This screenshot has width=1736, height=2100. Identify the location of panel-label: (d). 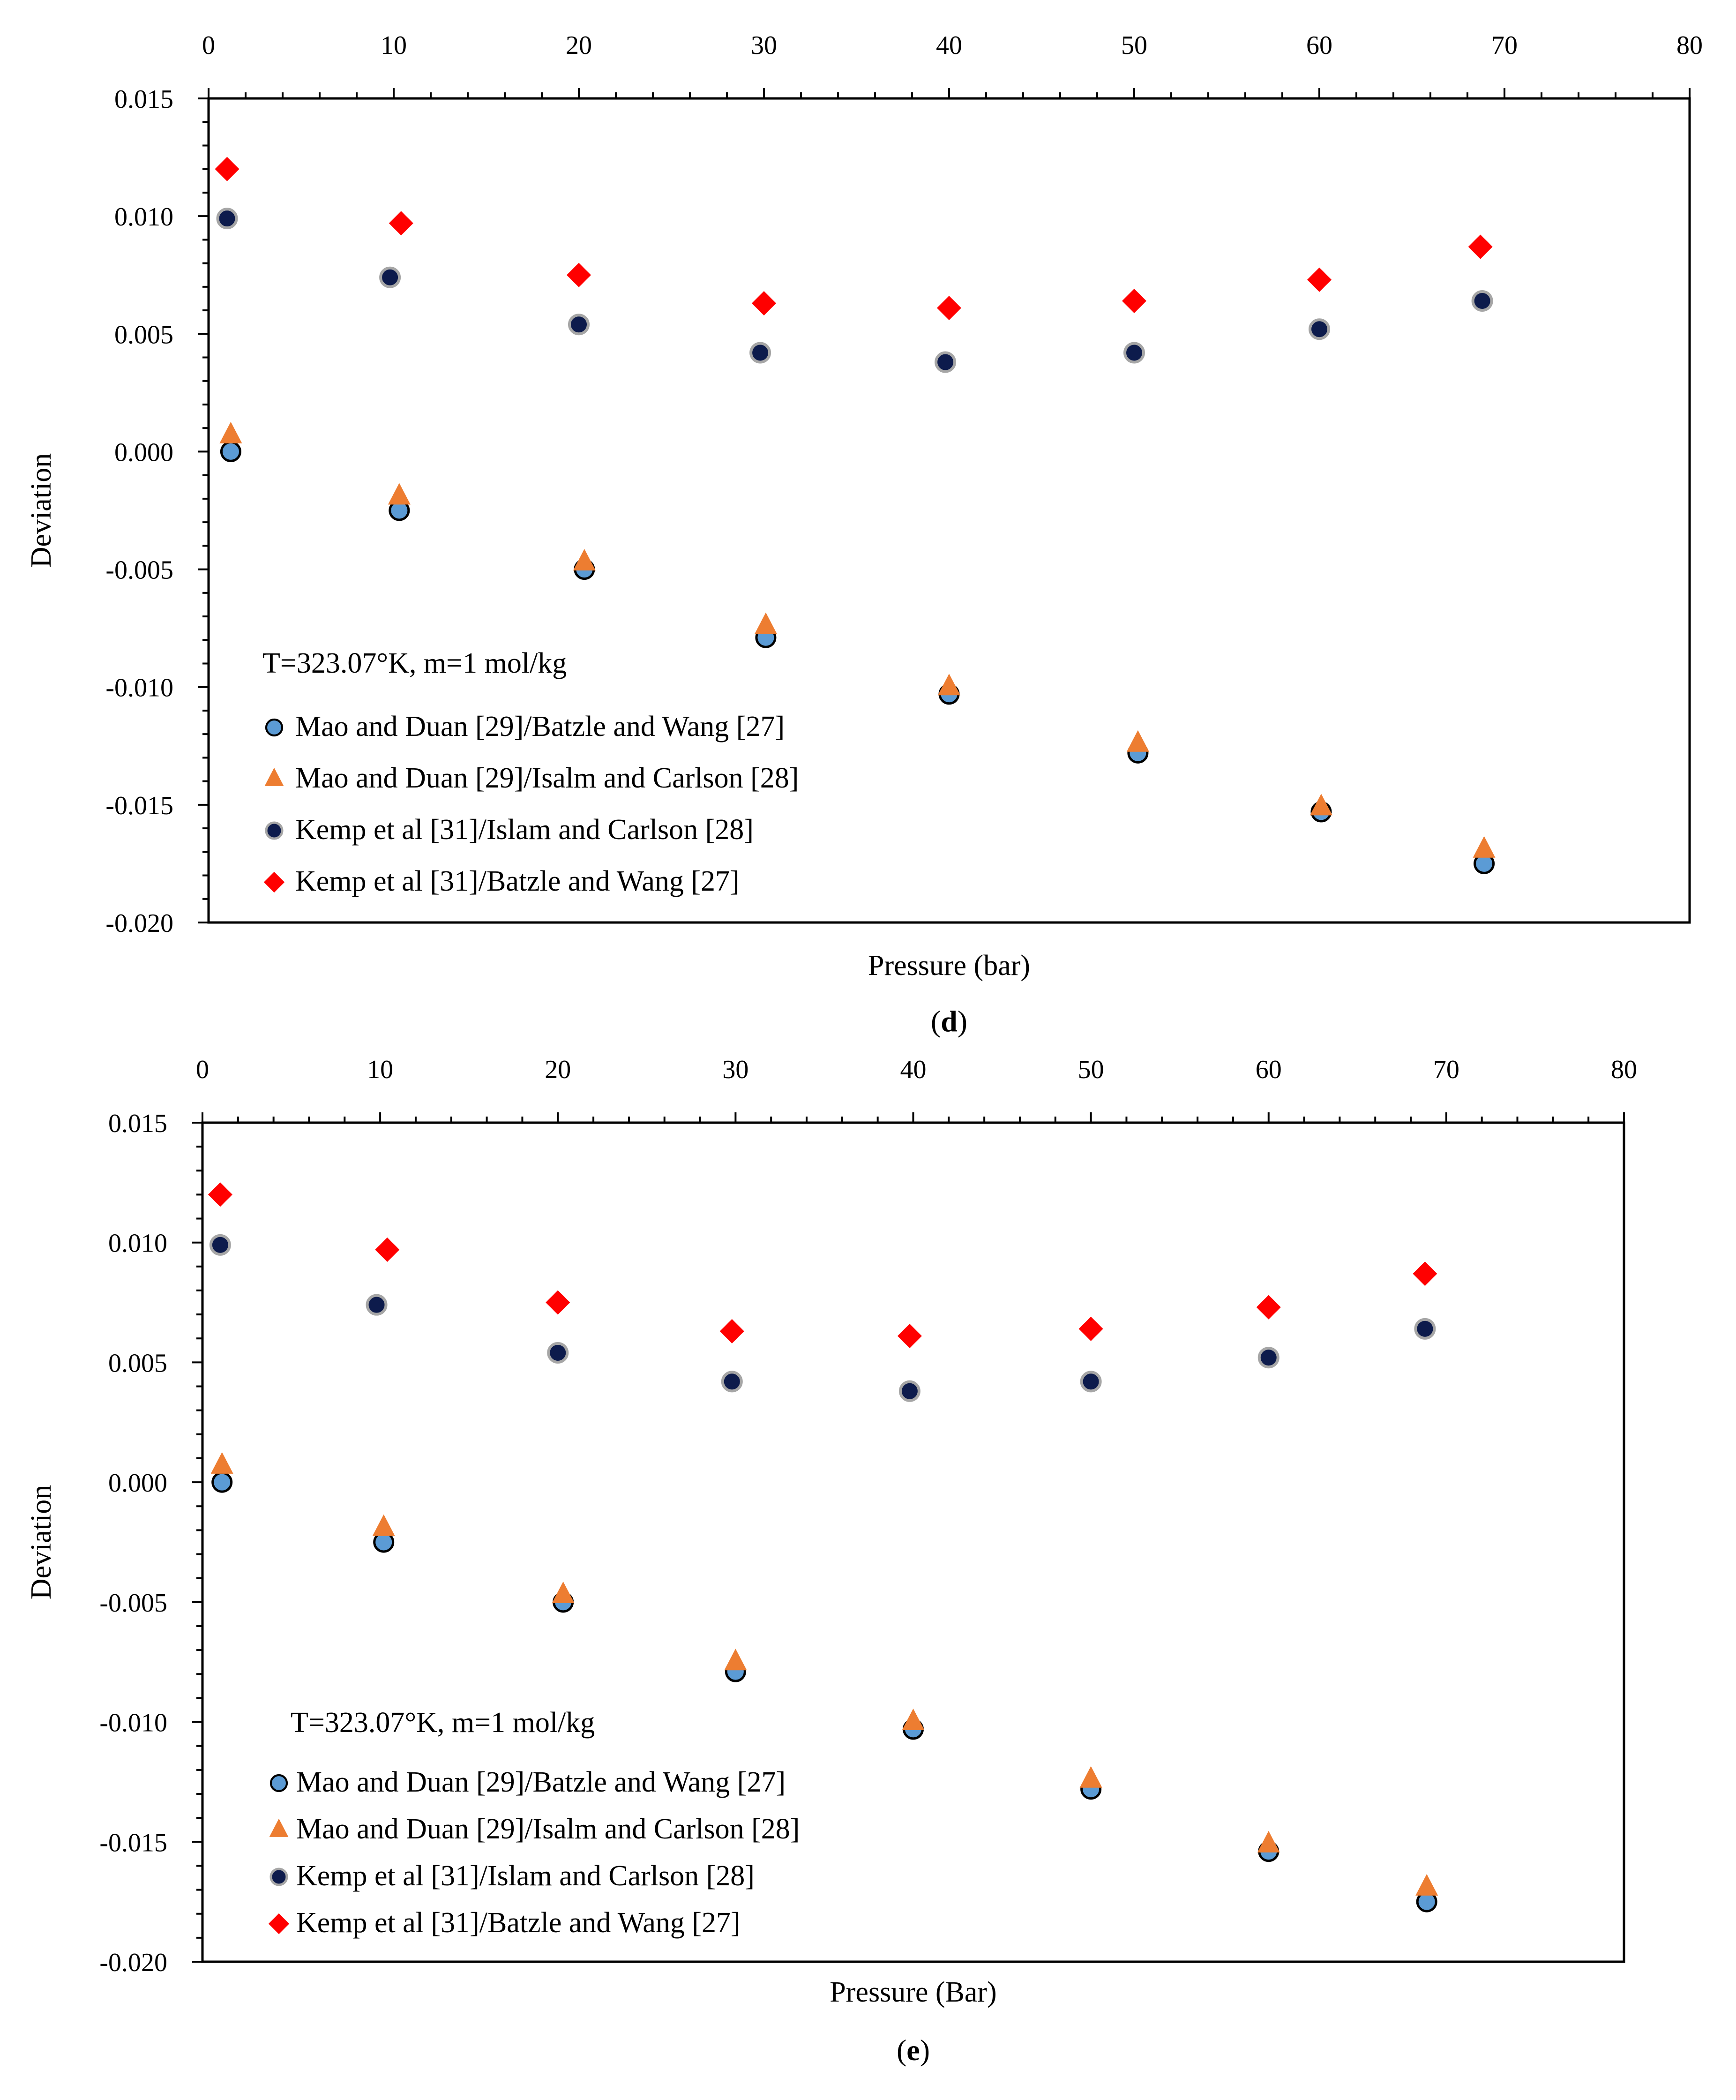
(949, 1021).